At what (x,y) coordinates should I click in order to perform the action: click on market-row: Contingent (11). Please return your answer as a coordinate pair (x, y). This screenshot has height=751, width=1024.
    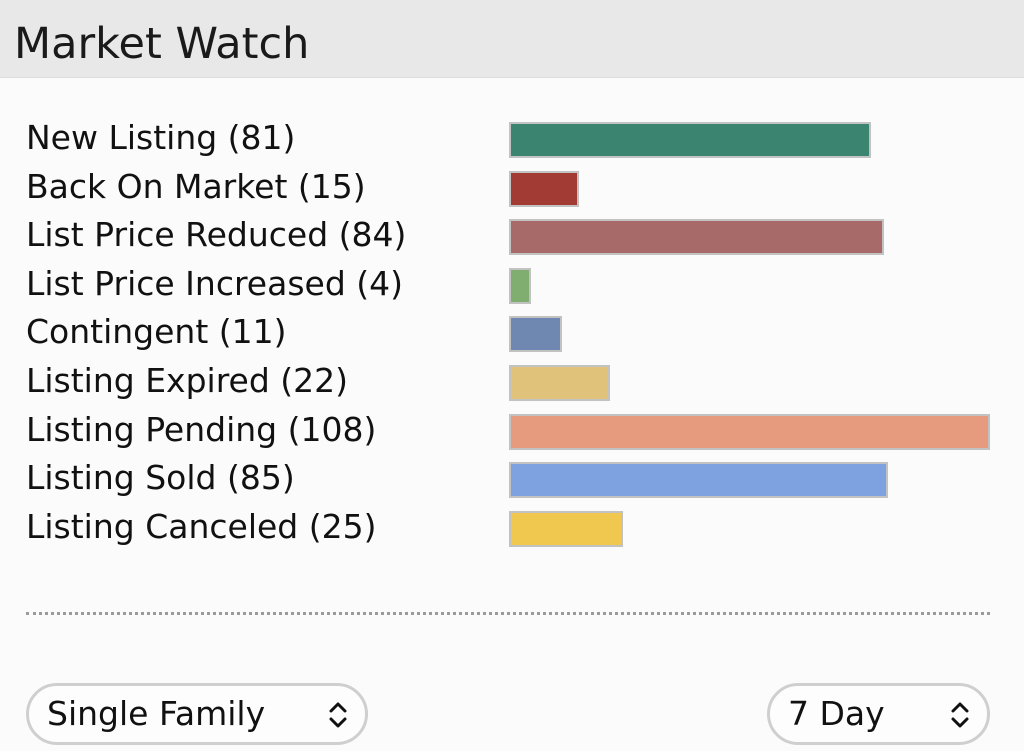
    Looking at the image, I should click on (512, 332).